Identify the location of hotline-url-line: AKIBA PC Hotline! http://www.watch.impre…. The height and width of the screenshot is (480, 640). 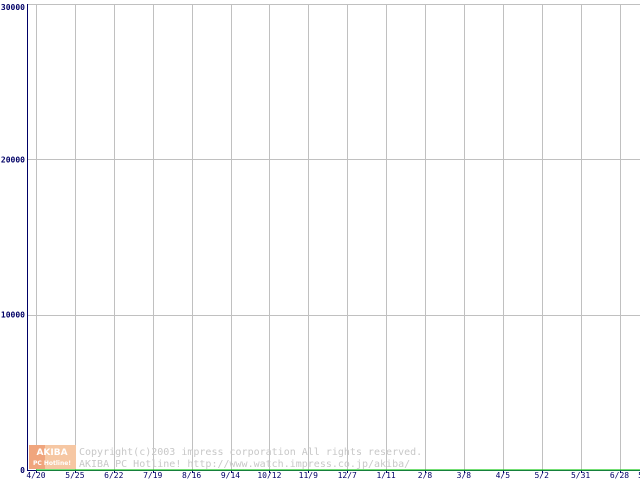
(244, 464).